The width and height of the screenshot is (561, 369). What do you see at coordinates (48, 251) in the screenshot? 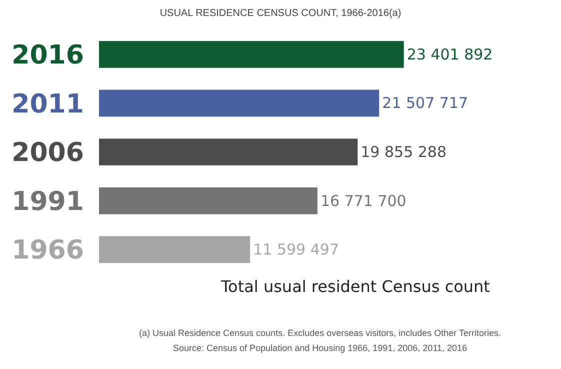
I see `y-tick-label: 1966` at bounding box center [48, 251].